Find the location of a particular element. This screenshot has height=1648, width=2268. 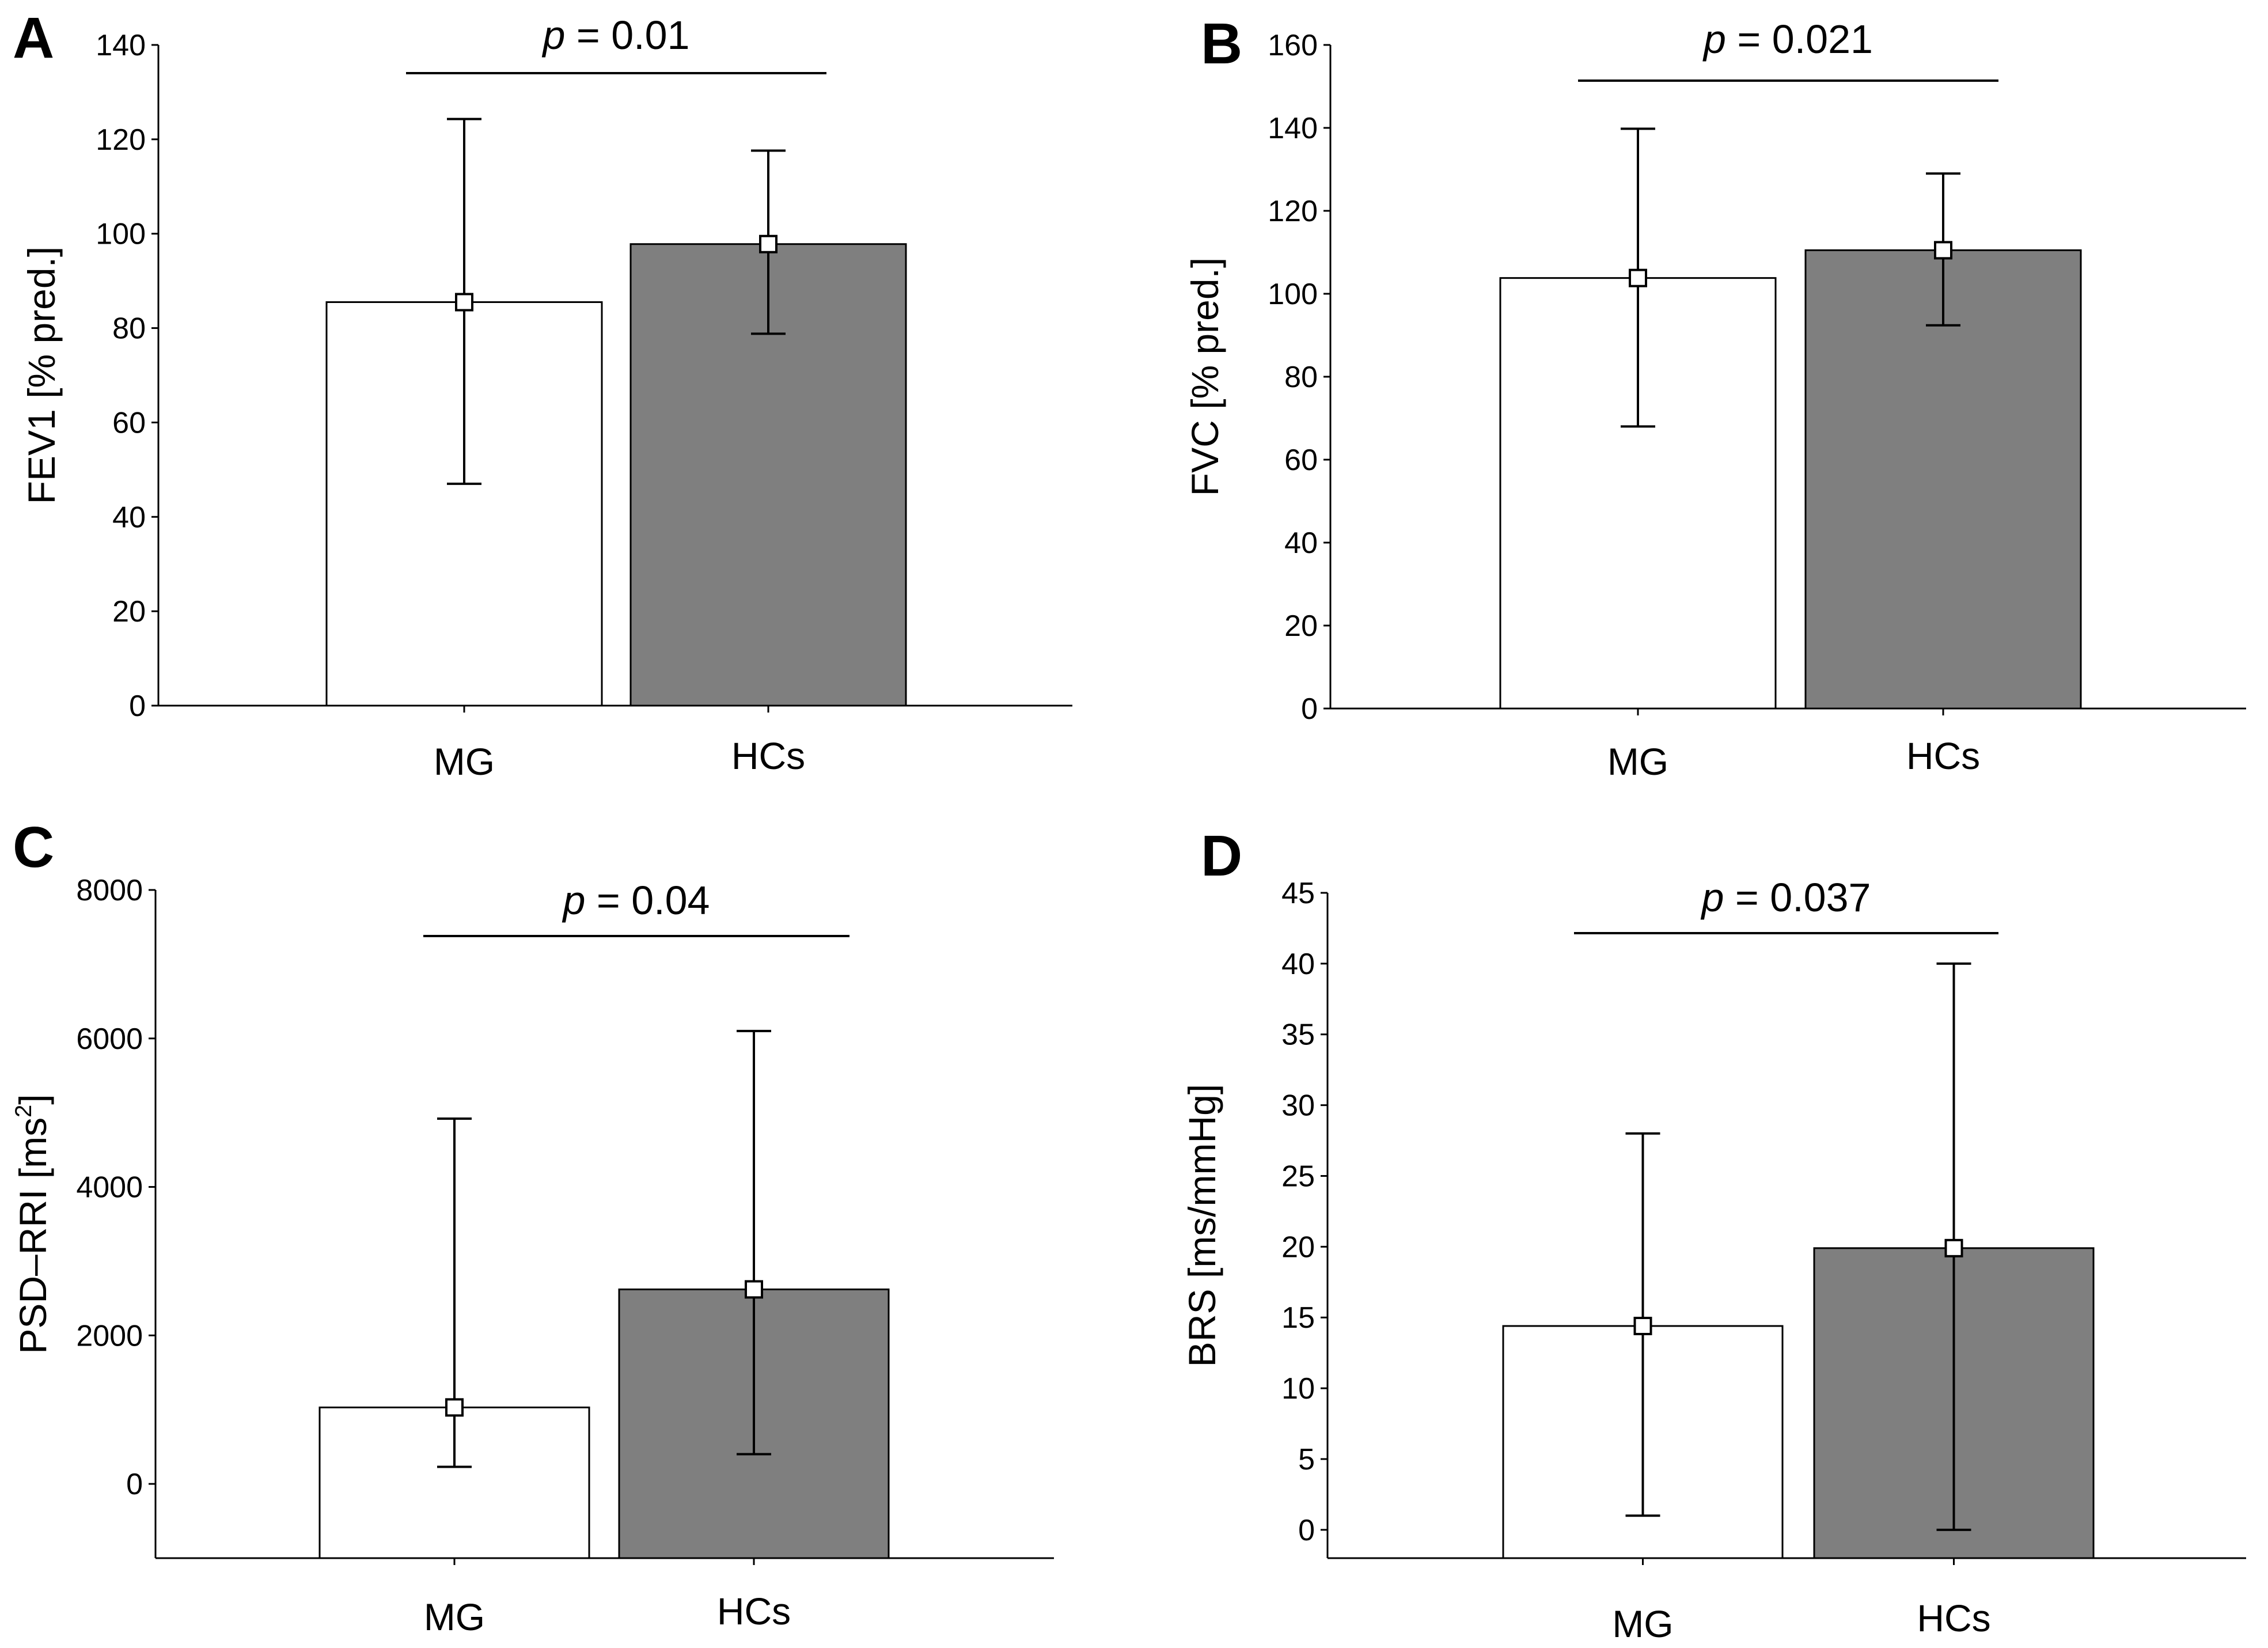

panel-letter: B is located at coordinates (1221, 44).